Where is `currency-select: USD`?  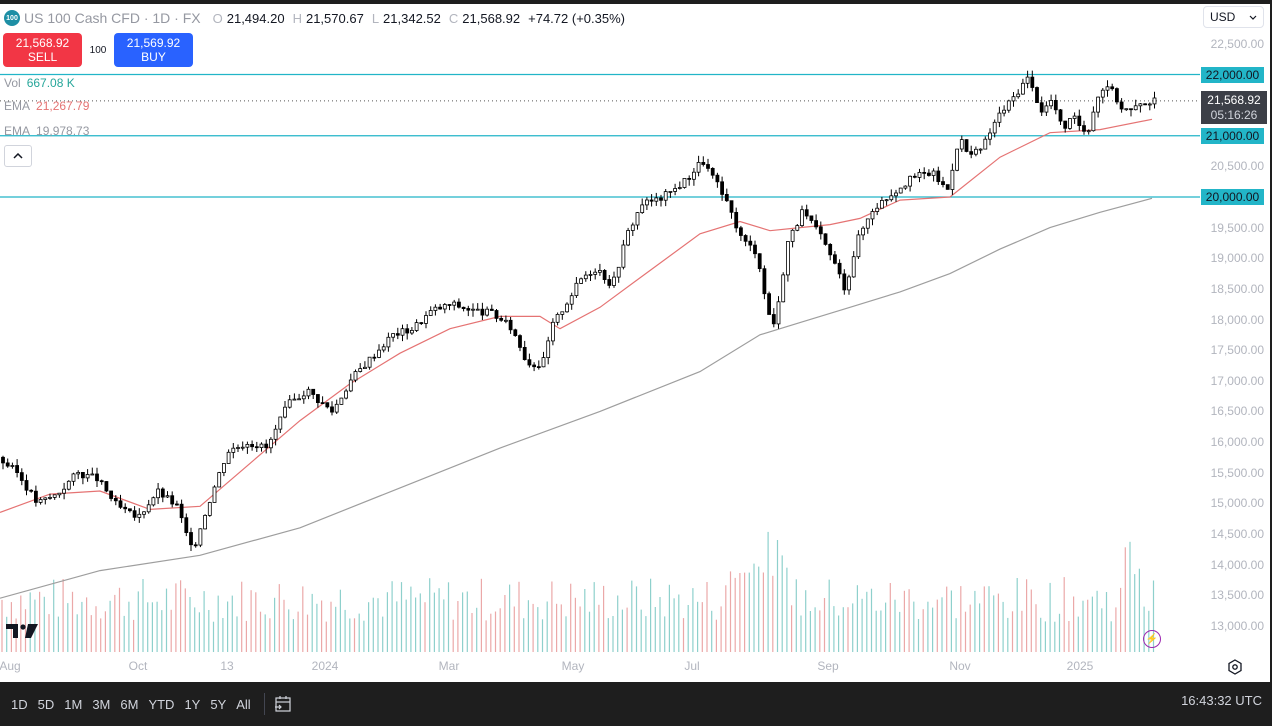
currency-select: USD is located at coordinates (1233, 17).